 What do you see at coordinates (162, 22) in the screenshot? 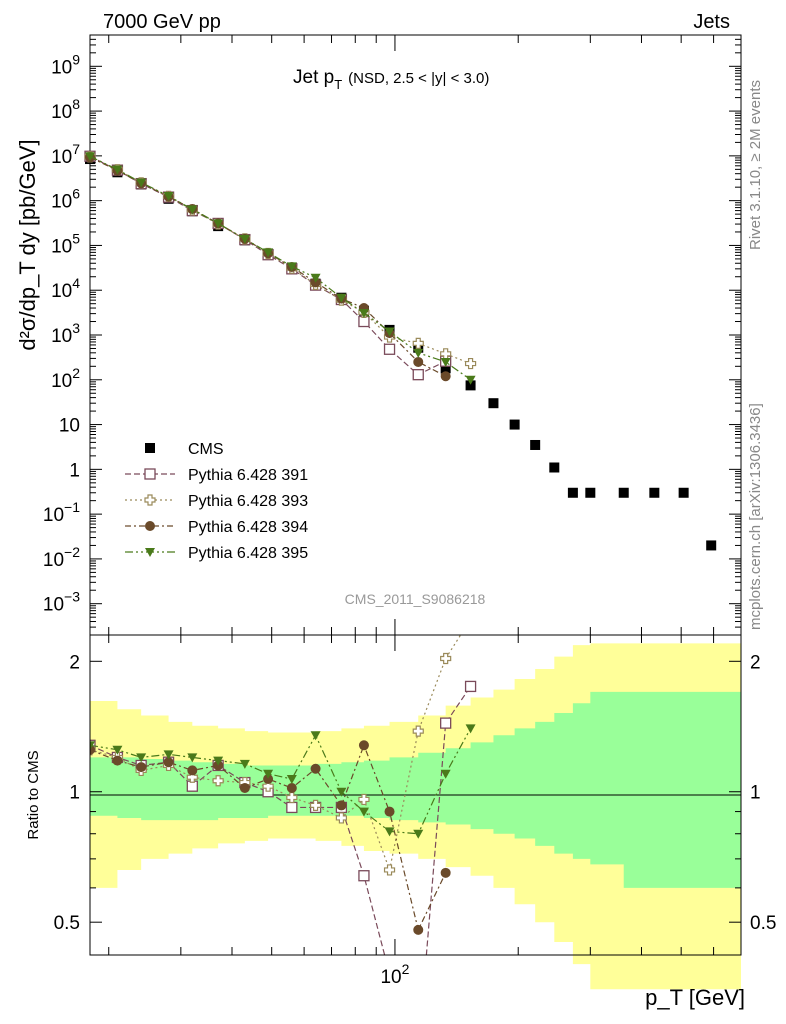
I see `header-left: 7000 GeV pp` at bounding box center [162, 22].